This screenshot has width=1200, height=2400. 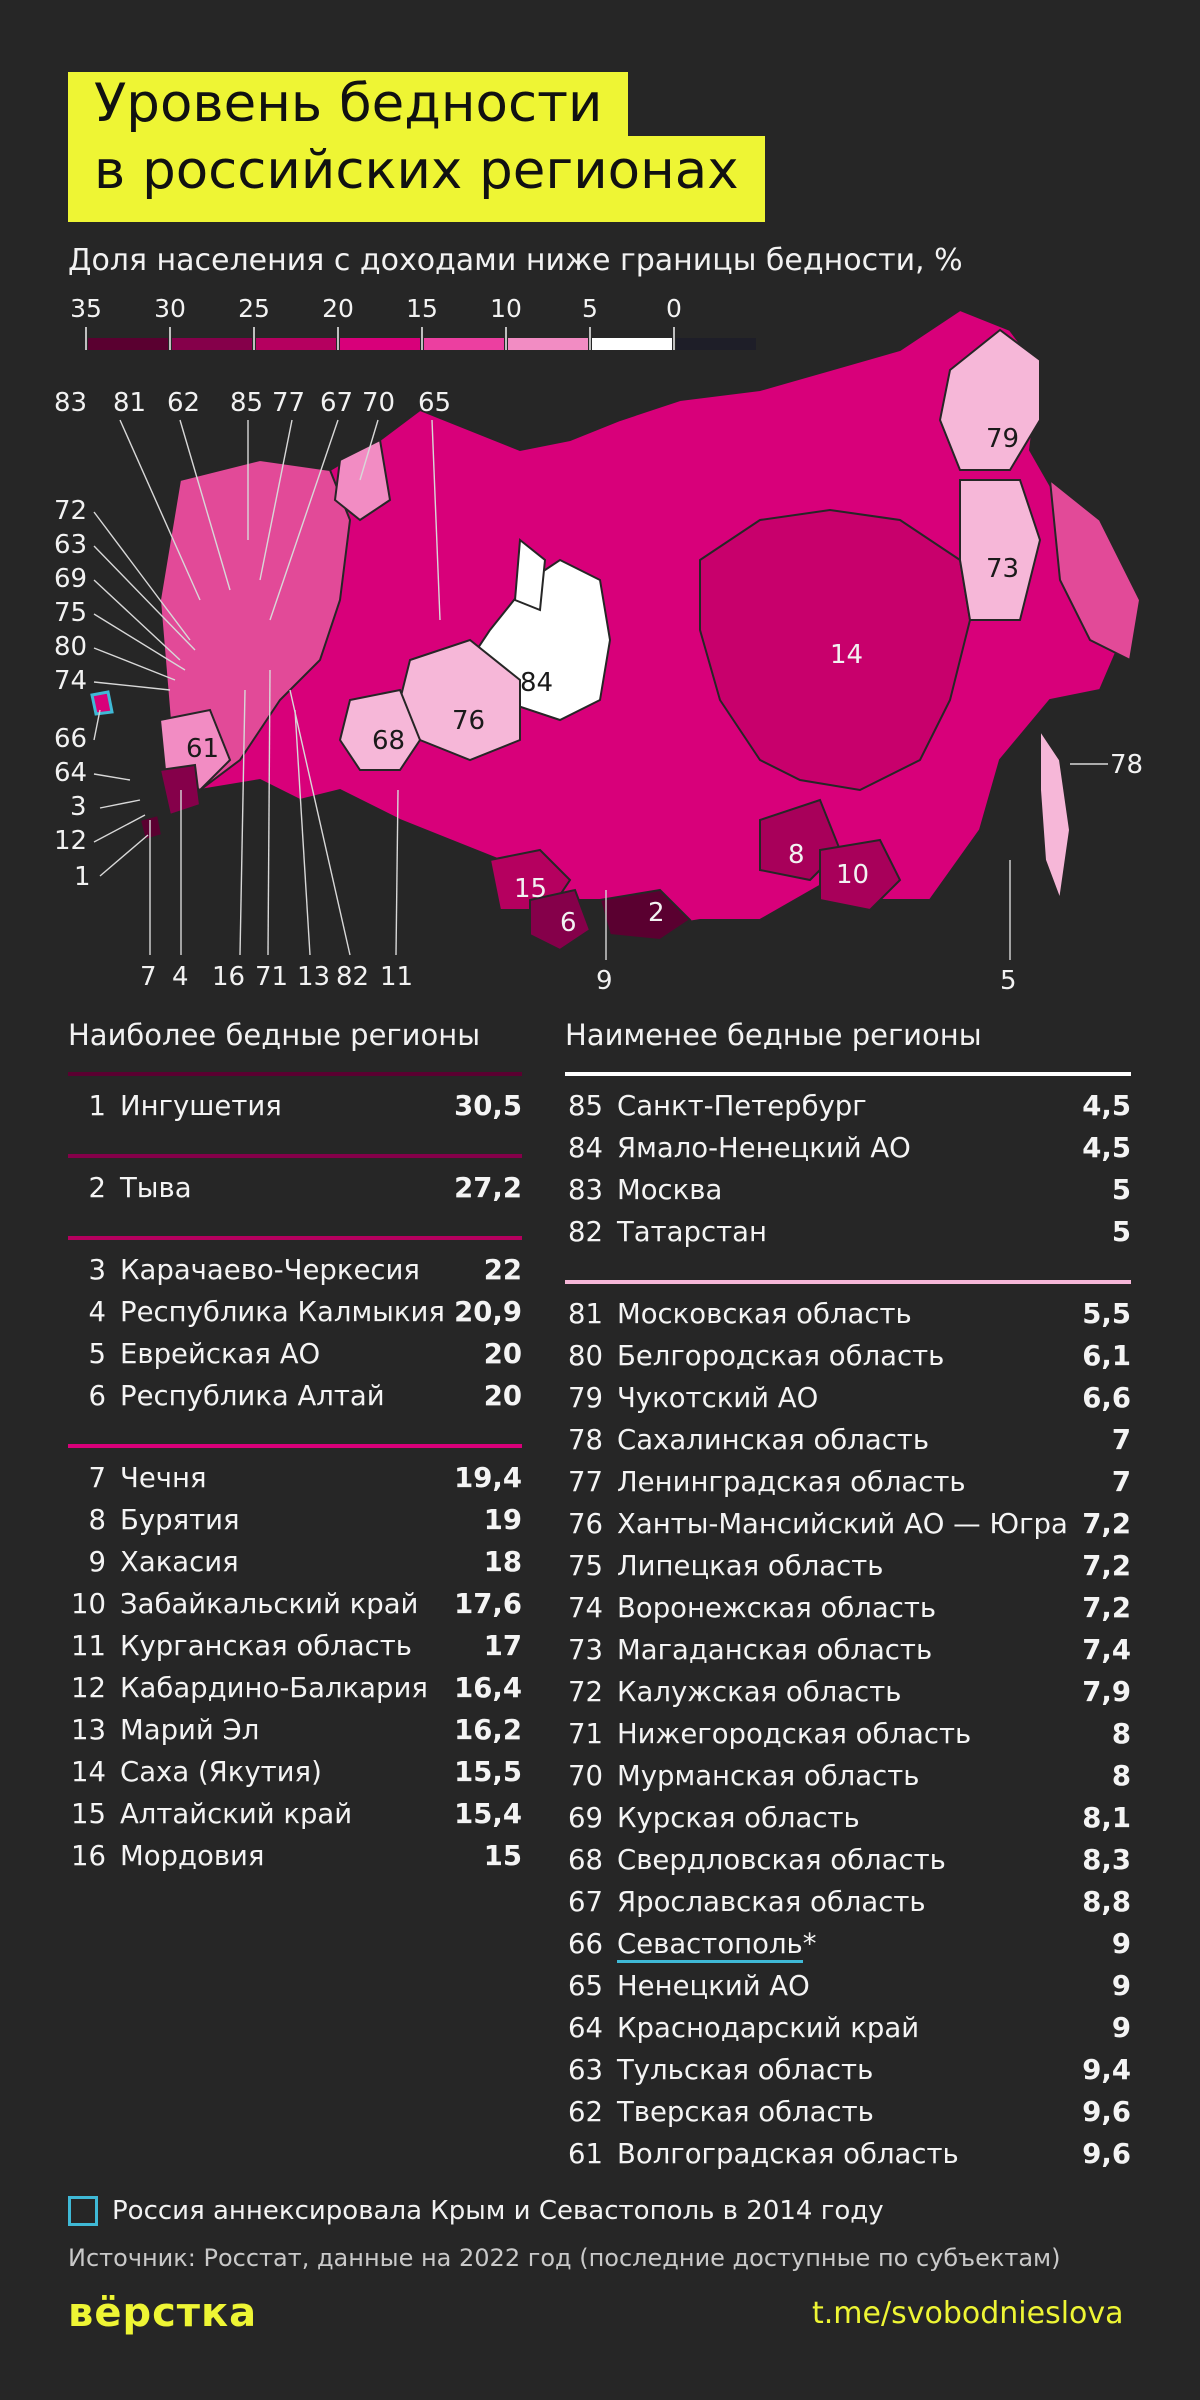 I want to click on row-rank: 12, so click(x=88, y=1688).